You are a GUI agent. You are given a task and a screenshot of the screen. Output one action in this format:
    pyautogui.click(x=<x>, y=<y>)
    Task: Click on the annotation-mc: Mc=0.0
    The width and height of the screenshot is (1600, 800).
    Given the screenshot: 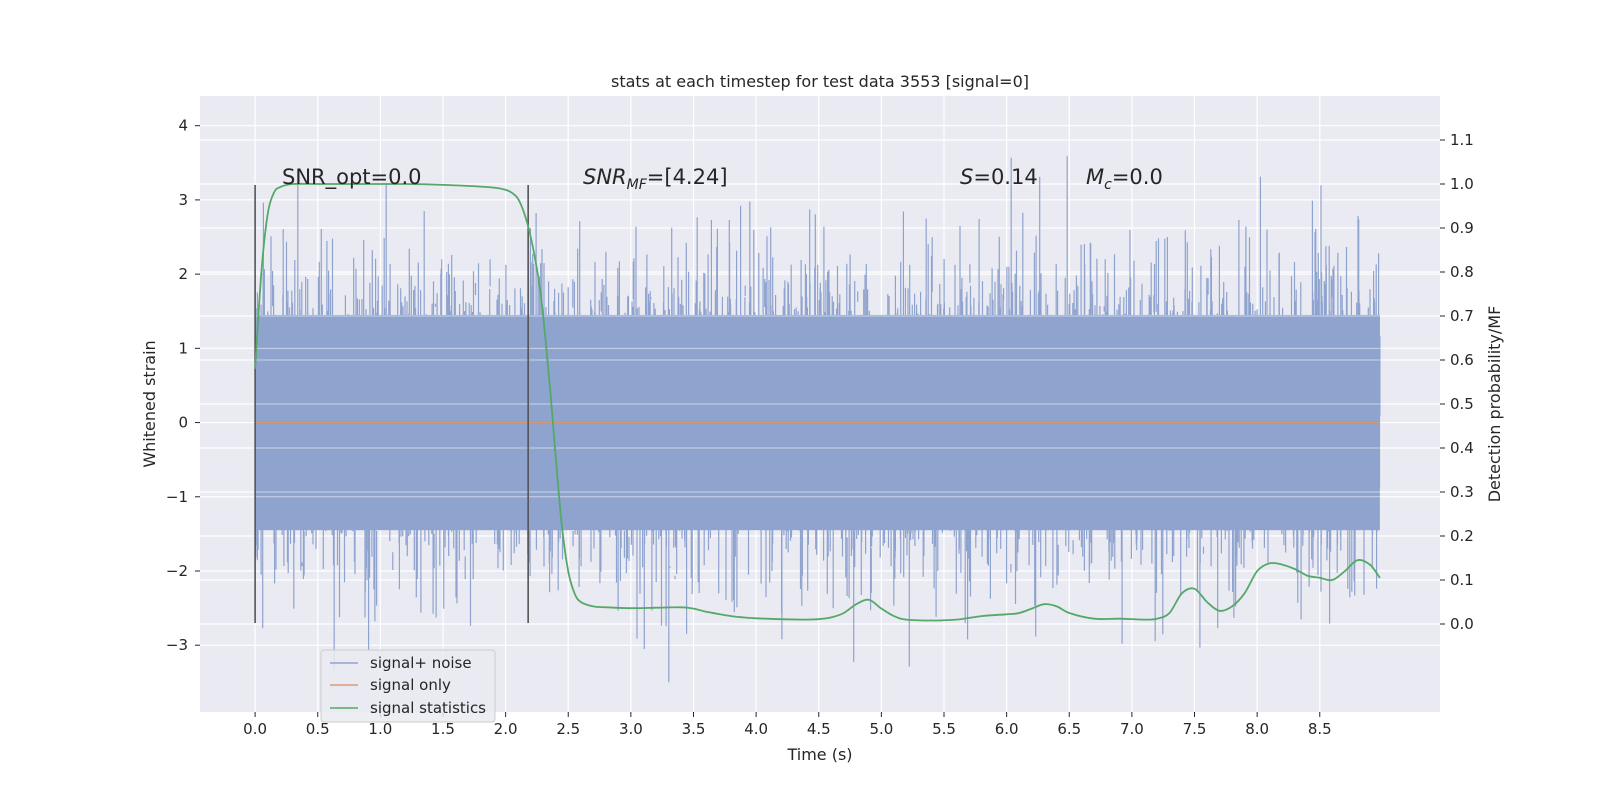 What is the action you would take?
    pyautogui.click(x=1124, y=179)
    